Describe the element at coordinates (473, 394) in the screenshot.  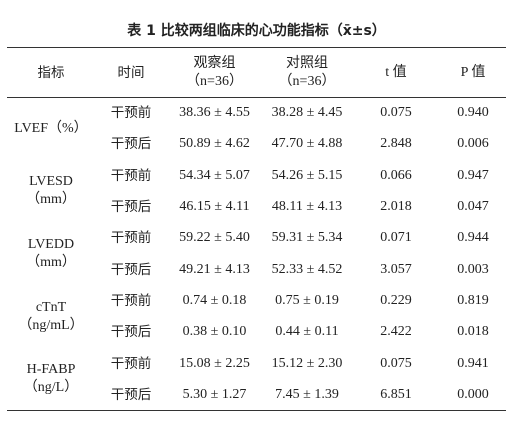
I see `value-cell: 0.000` at that location.